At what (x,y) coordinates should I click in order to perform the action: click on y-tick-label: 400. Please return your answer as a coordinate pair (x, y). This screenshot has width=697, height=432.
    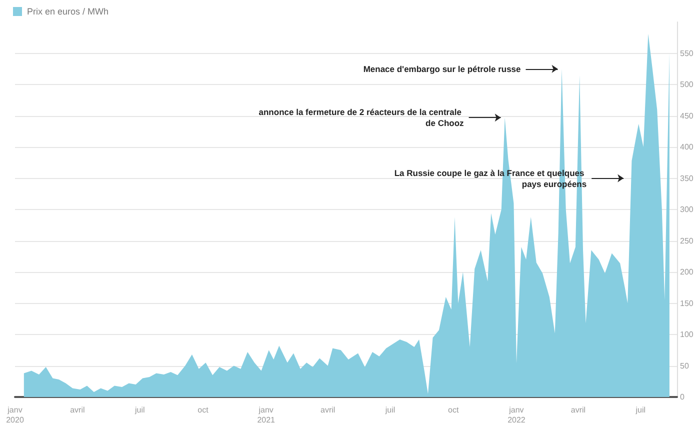
    Looking at the image, I should click on (687, 147).